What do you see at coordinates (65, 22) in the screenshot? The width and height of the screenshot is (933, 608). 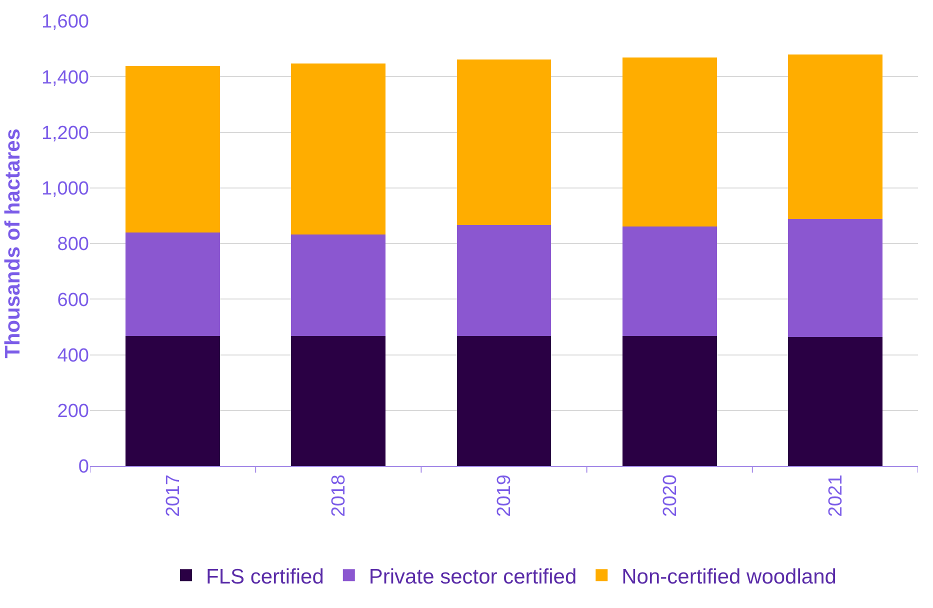 I see `y-tick-label: 1,600` at bounding box center [65, 22].